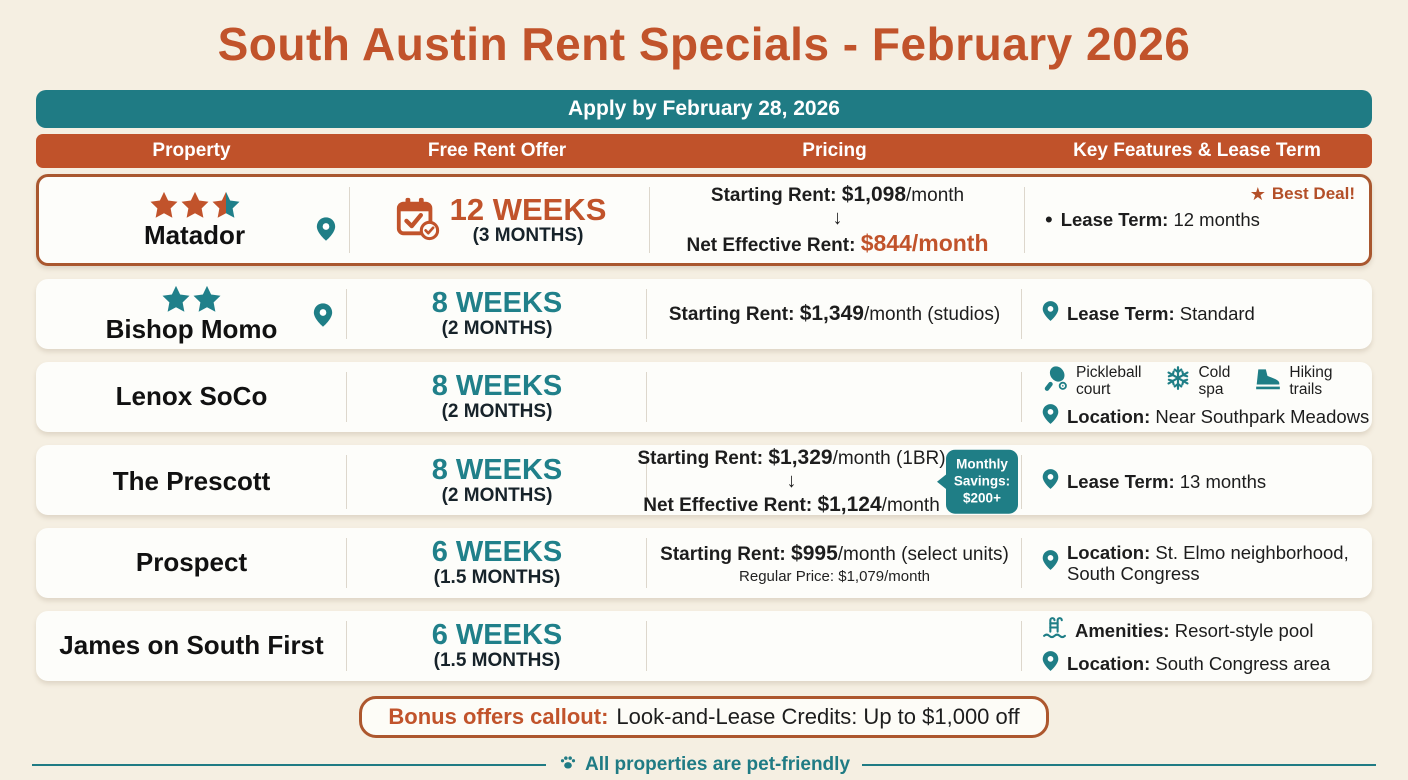 The height and width of the screenshot is (780, 1408). Describe the element at coordinates (1152, 219) in the screenshot. I see `lease-term-line: • Lease Term: 12 months` at that location.